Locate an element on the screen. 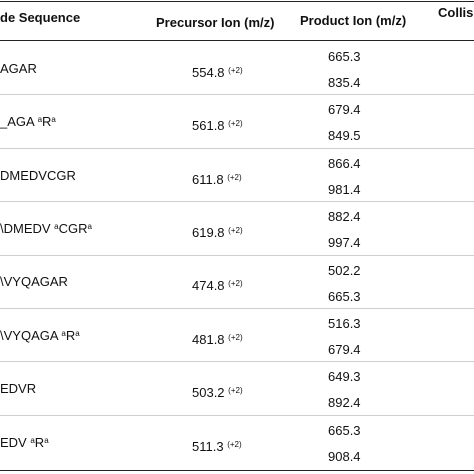 This screenshot has width=474, height=474. peptide-sequence: _AGA aRa is located at coordinates (28, 122).